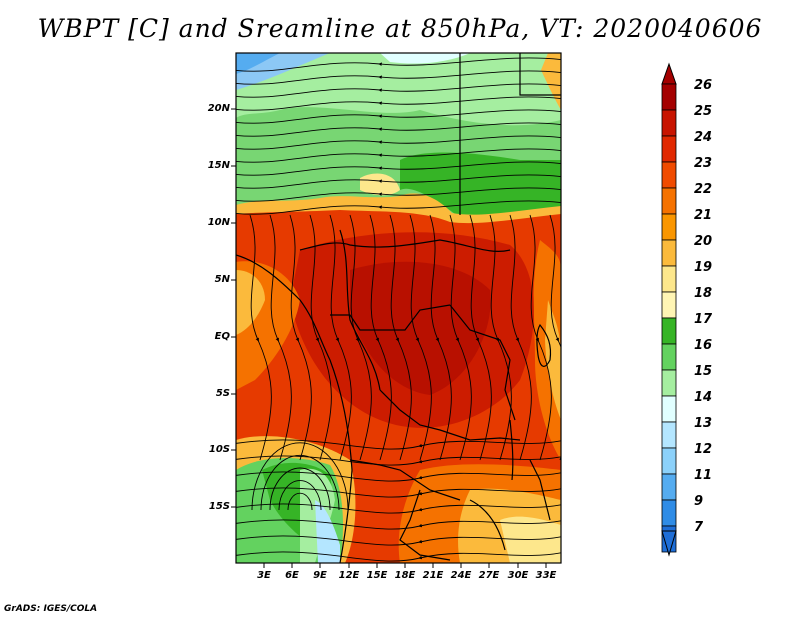 The image size is (800, 618). Describe the element at coordinates (544, 345) in the screenshot. I see `lake-victoria` at that location.